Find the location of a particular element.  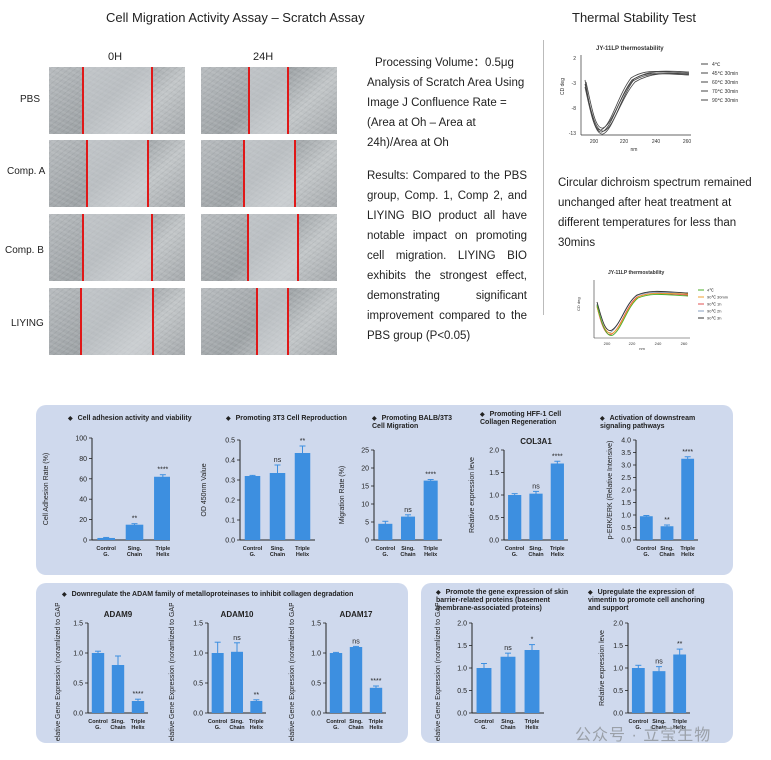

y-tick-label: 5 is located at coordinates (367, 523).